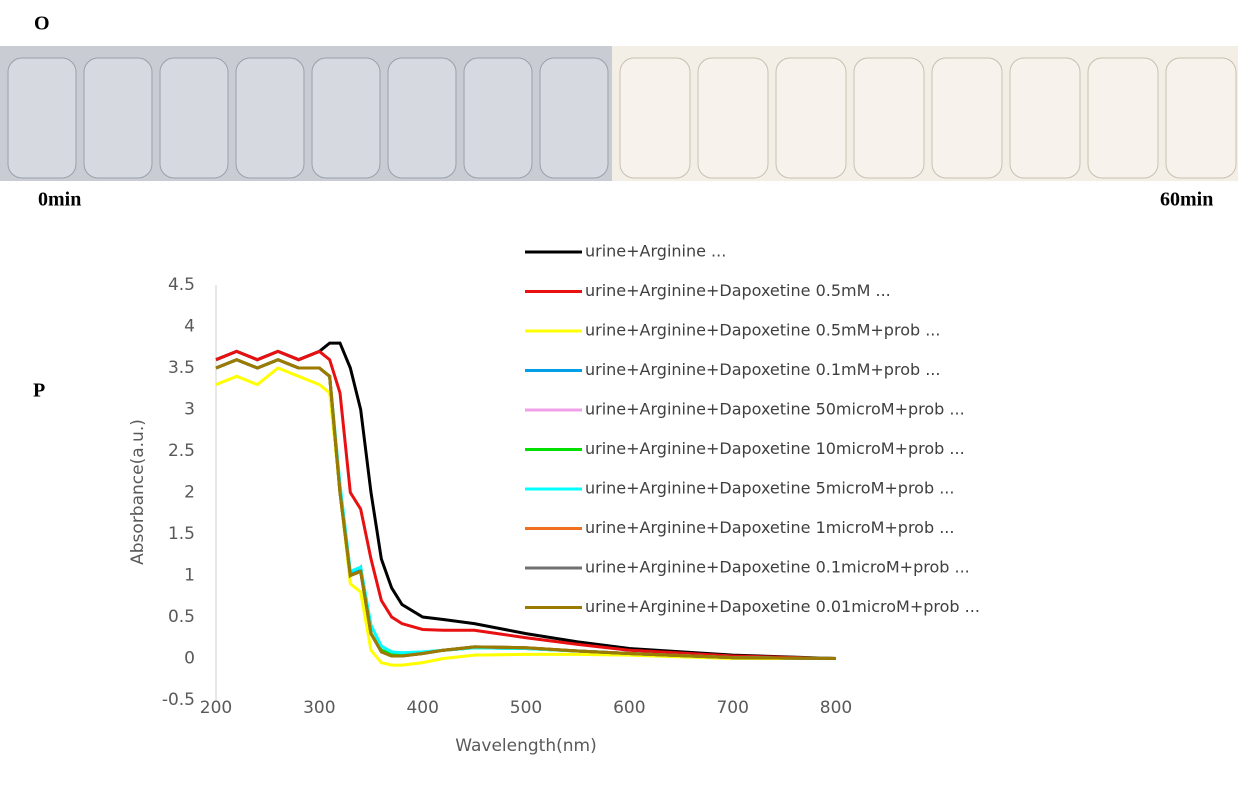 The image size is (1238, 785). What do you see at coordinates (319, 708) in the screenshot?
I see `x-tick-label: 300` at bounding box center [319, 708].